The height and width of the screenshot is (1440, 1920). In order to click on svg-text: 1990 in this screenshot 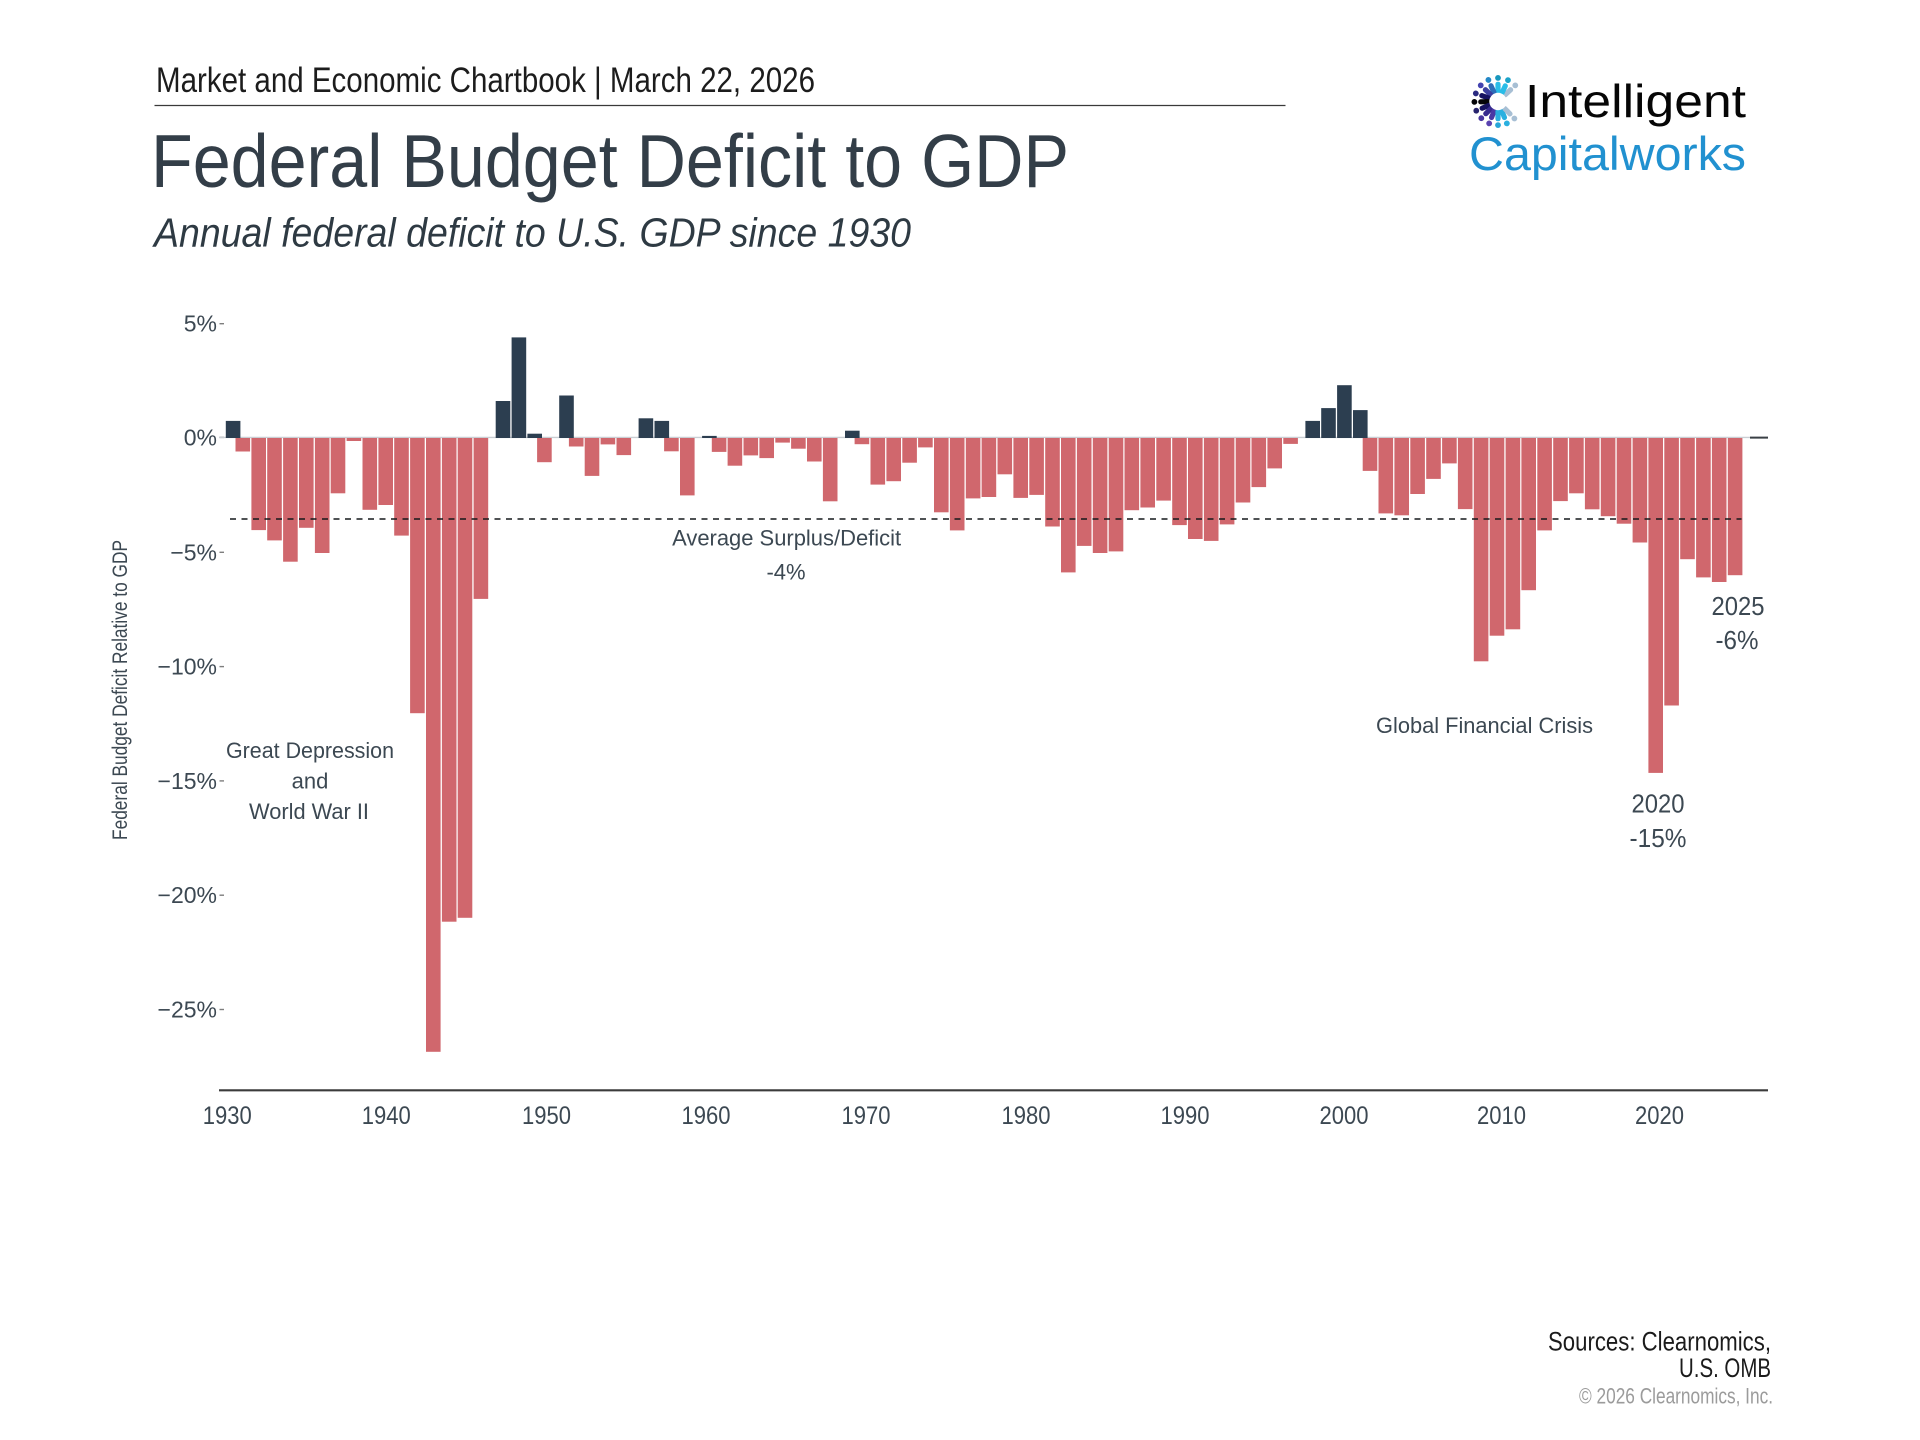, I will do `click(1185, 1116)`.